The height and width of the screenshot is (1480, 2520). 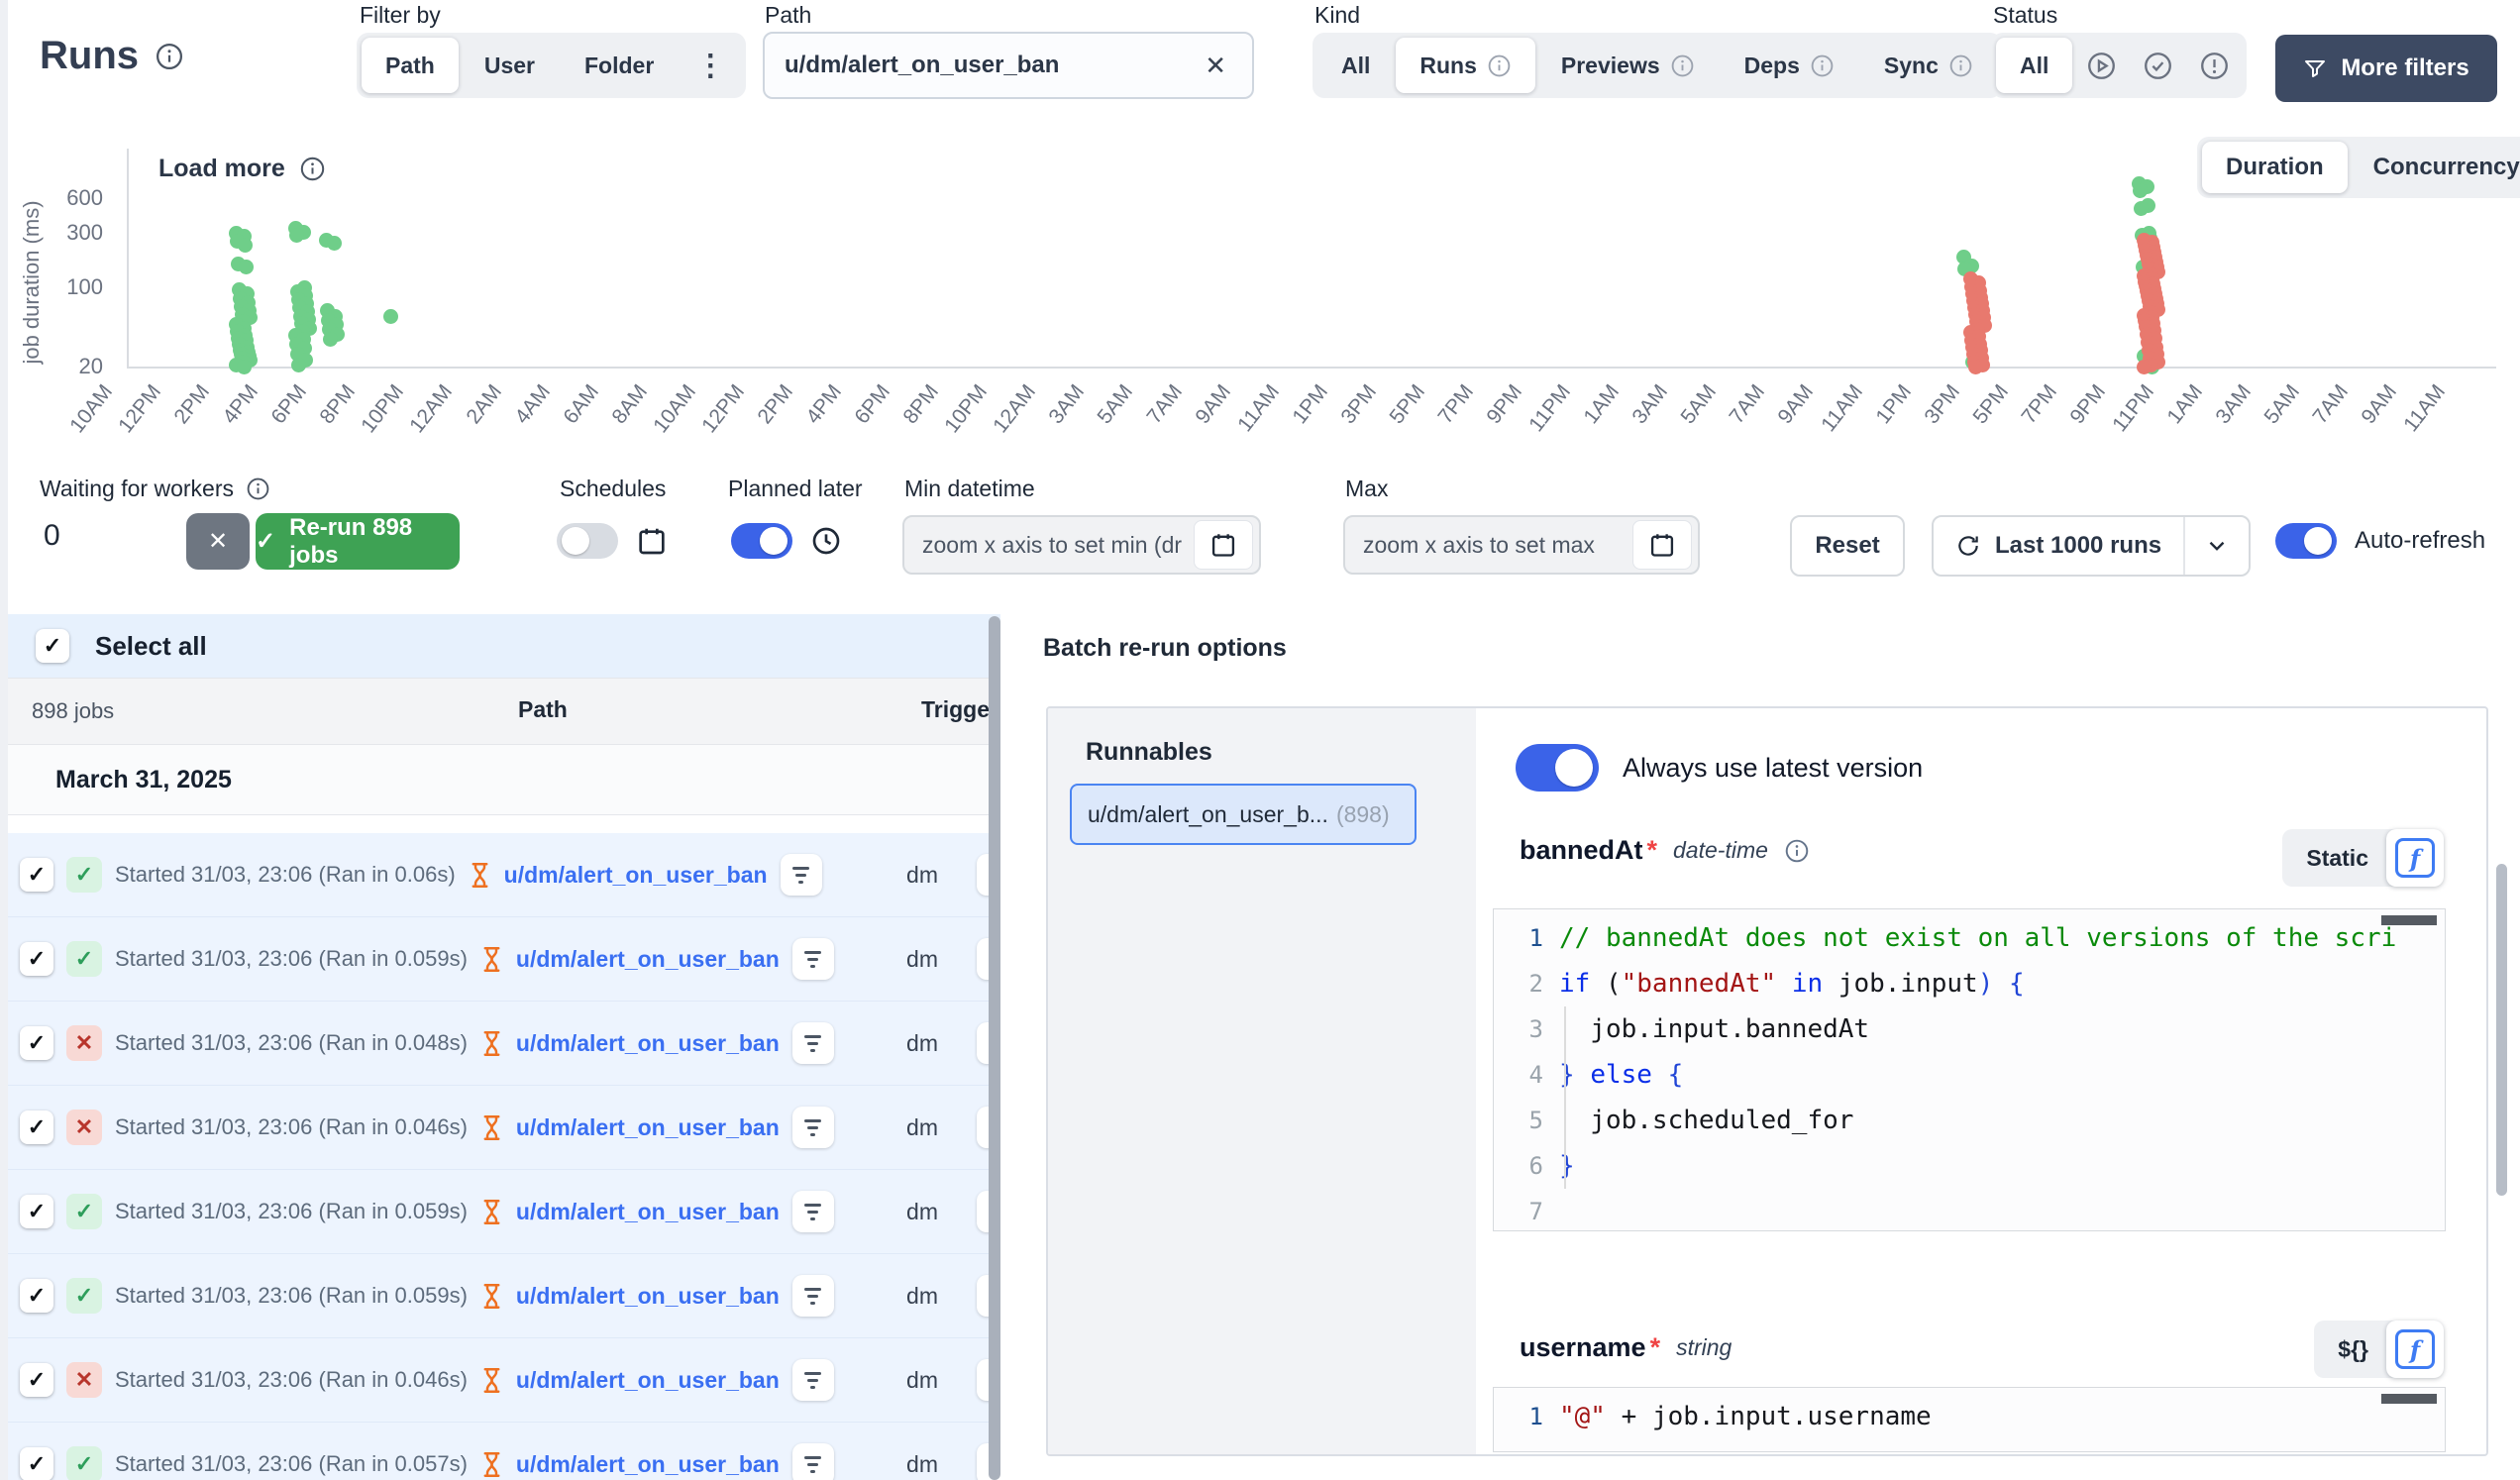 I want to click on planned-later-toggle, so click(x=761, y=541).